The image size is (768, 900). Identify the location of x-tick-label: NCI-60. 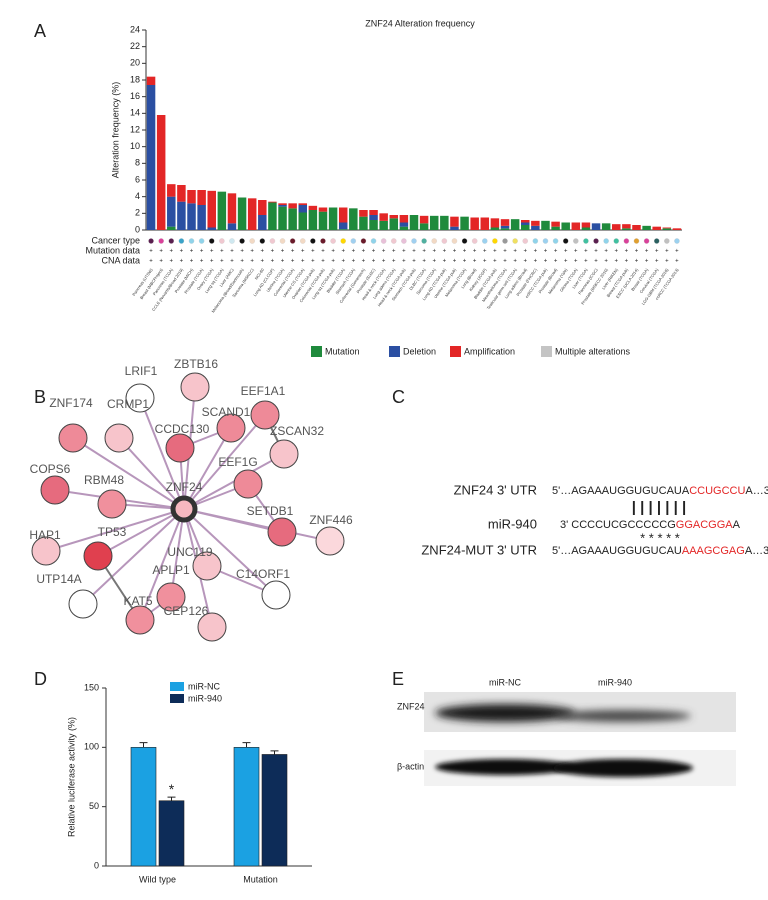
(260, 274).